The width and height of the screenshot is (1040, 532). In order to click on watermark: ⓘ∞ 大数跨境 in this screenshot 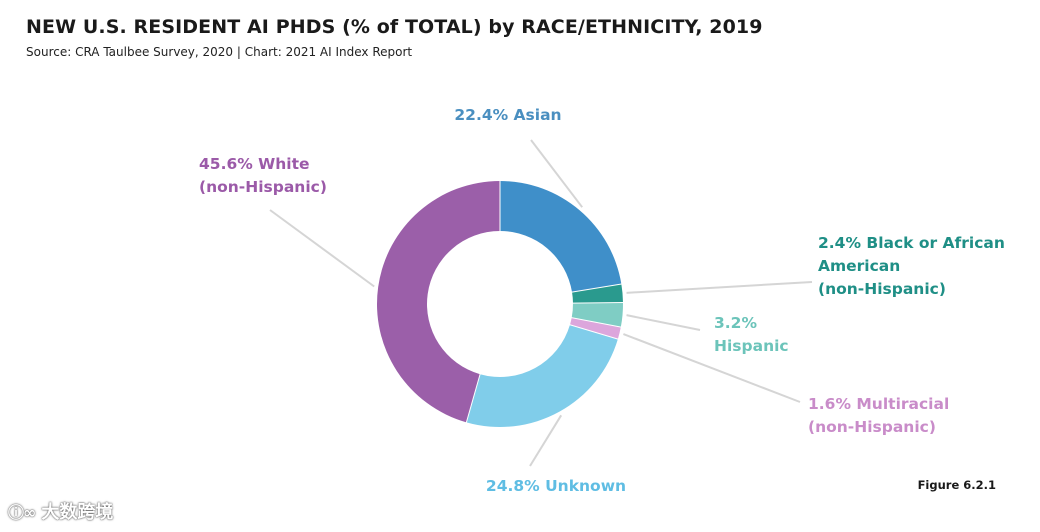, I will do `click(60, 511)`.